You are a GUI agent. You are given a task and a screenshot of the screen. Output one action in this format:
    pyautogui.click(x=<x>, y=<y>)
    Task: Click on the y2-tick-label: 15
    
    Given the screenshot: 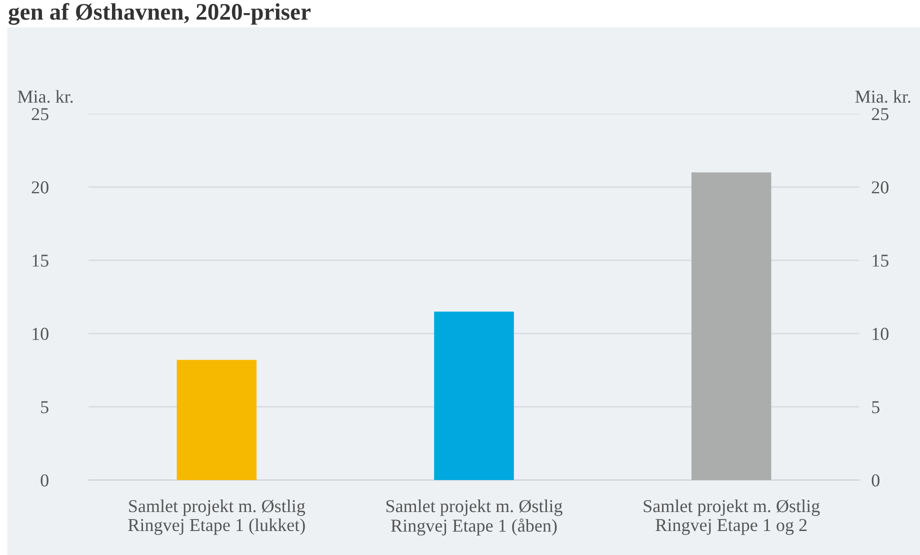 What is the action you would take?
    pyautogui.click(x=880, y=260)
    